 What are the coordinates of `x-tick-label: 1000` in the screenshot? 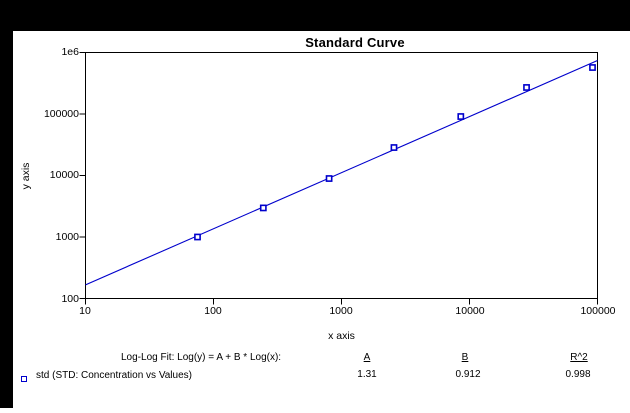 It's located at (341, 311).